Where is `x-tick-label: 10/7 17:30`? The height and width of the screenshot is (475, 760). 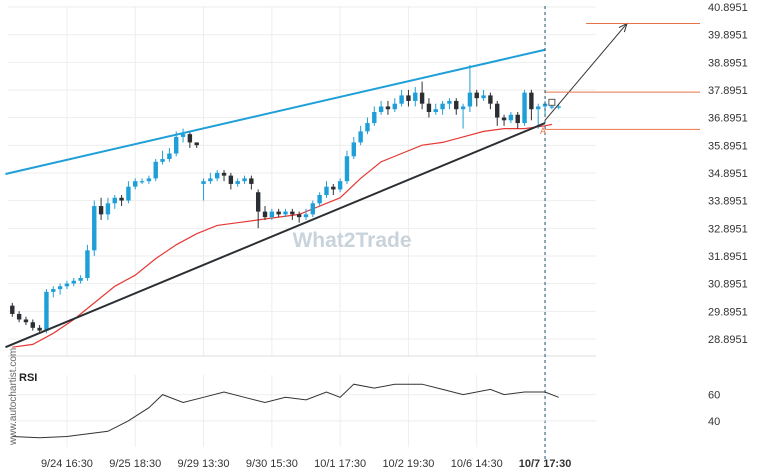
x-tick-label: 10/7 17:30 is located at coordinates (545, 464).